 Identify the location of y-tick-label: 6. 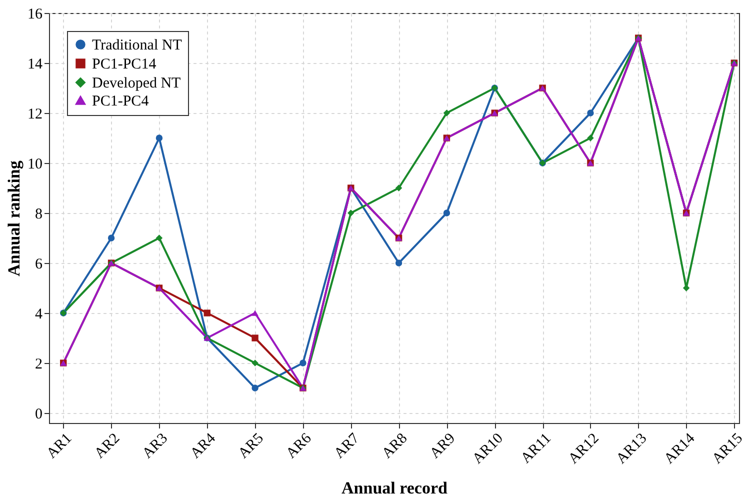
(39, 264).